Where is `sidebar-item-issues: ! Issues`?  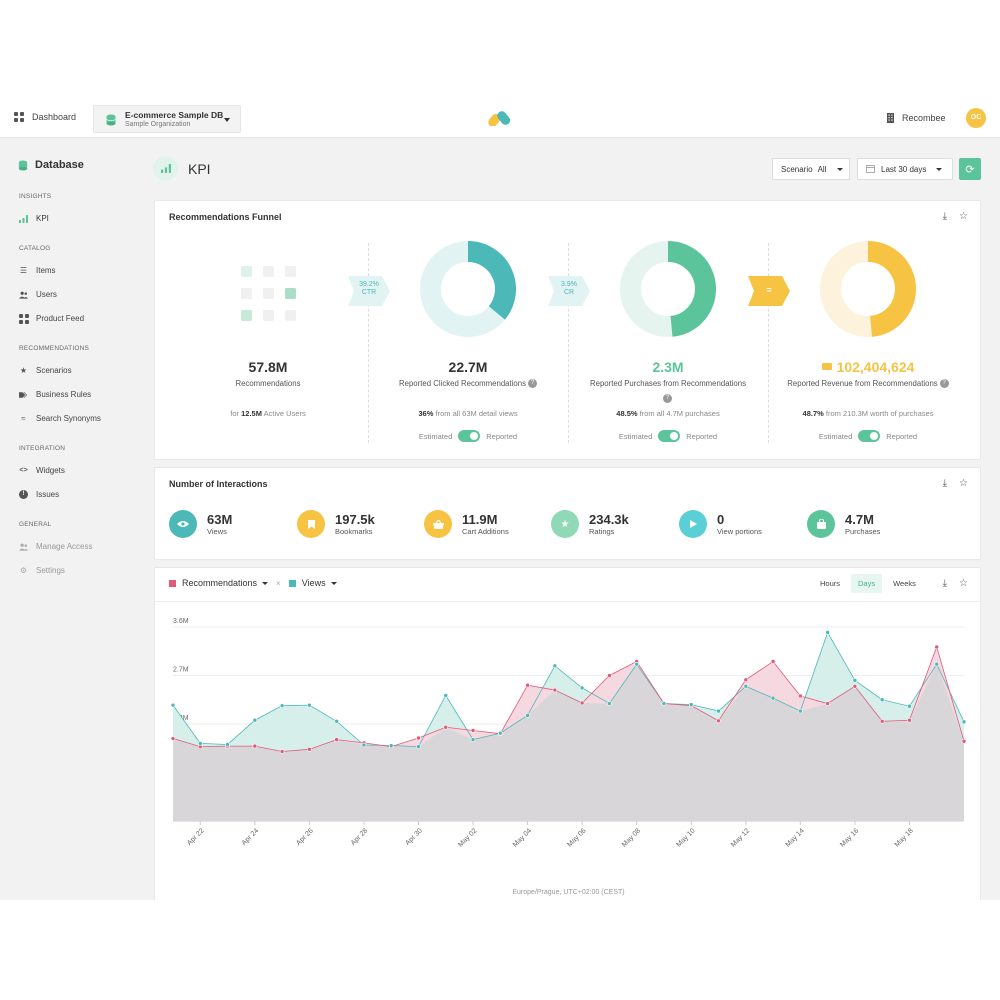
sidebar-item-issues: ! Issues is located at coordinates (39, 494).